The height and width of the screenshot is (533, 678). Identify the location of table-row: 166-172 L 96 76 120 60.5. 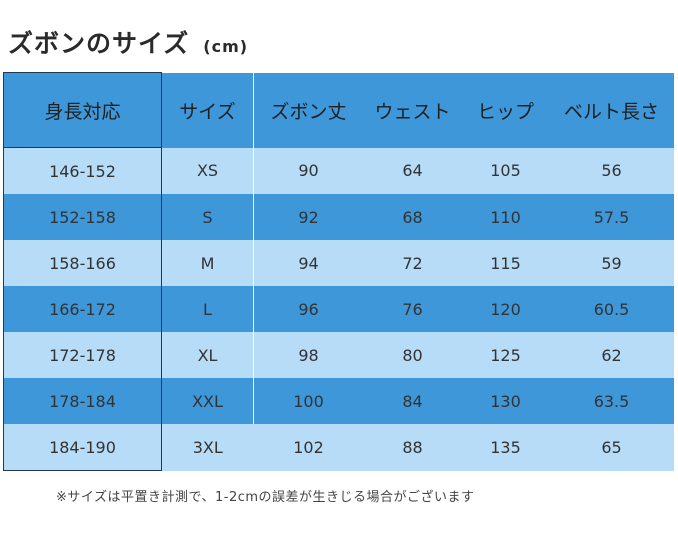
(338, 309).